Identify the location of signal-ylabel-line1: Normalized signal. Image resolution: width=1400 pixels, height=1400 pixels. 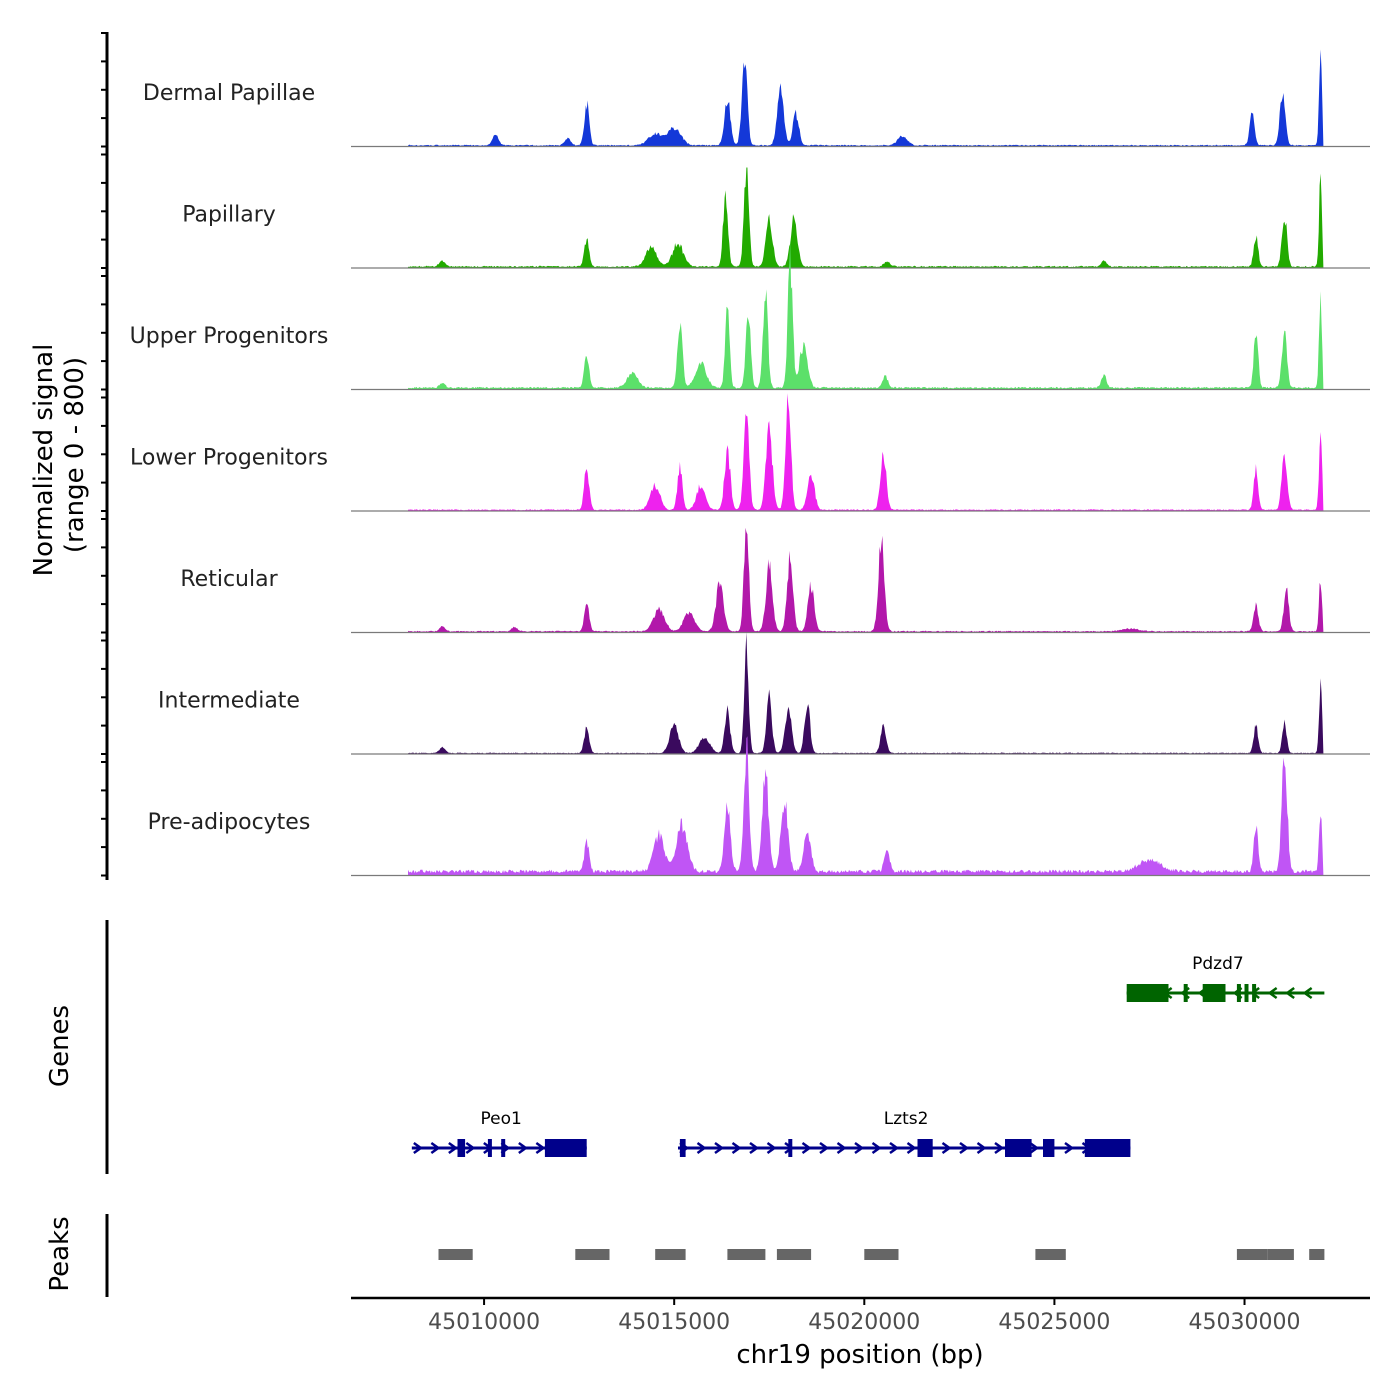
(44, 460).